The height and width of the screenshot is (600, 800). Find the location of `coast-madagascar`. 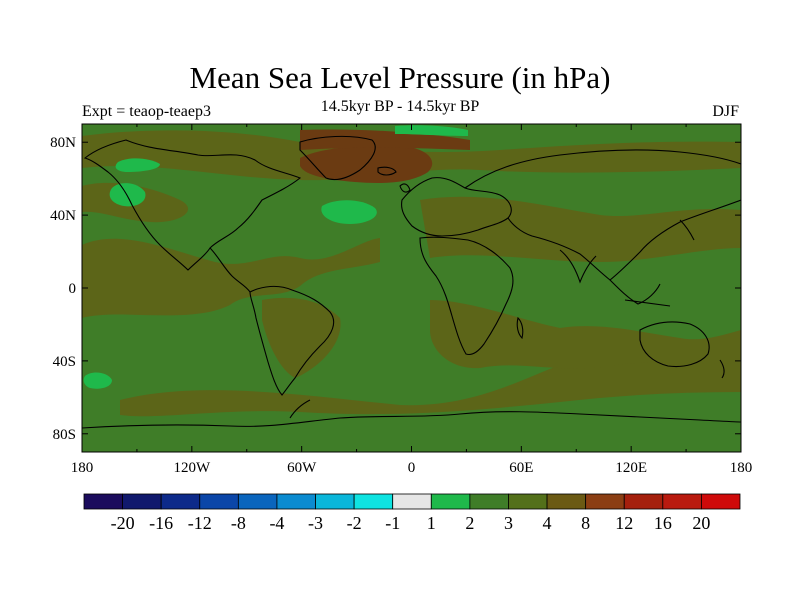

coast-madagascar is located at coordinates (520, 328).